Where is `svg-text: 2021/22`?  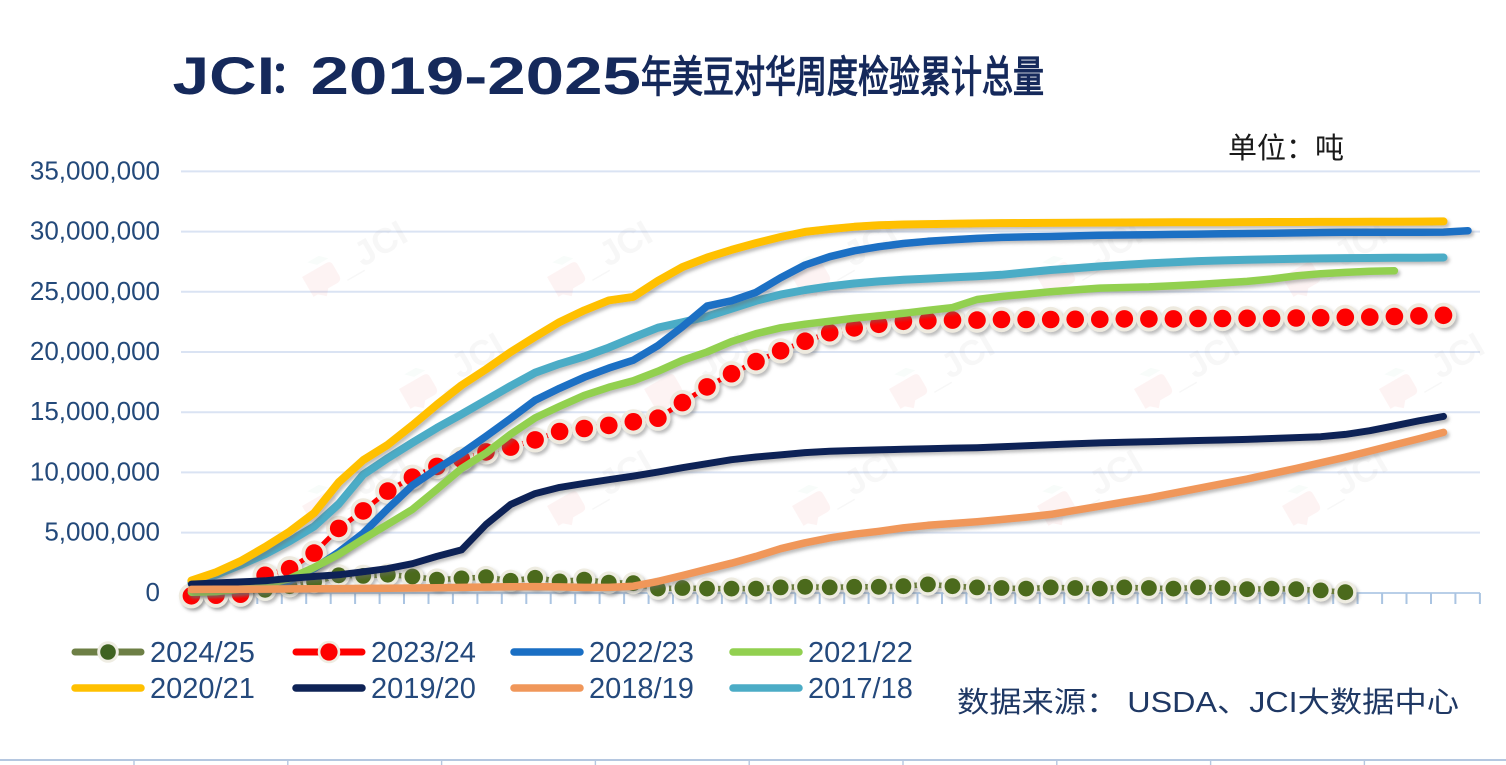
svg-text: 2021/22 is located at coordinates (860, 653).